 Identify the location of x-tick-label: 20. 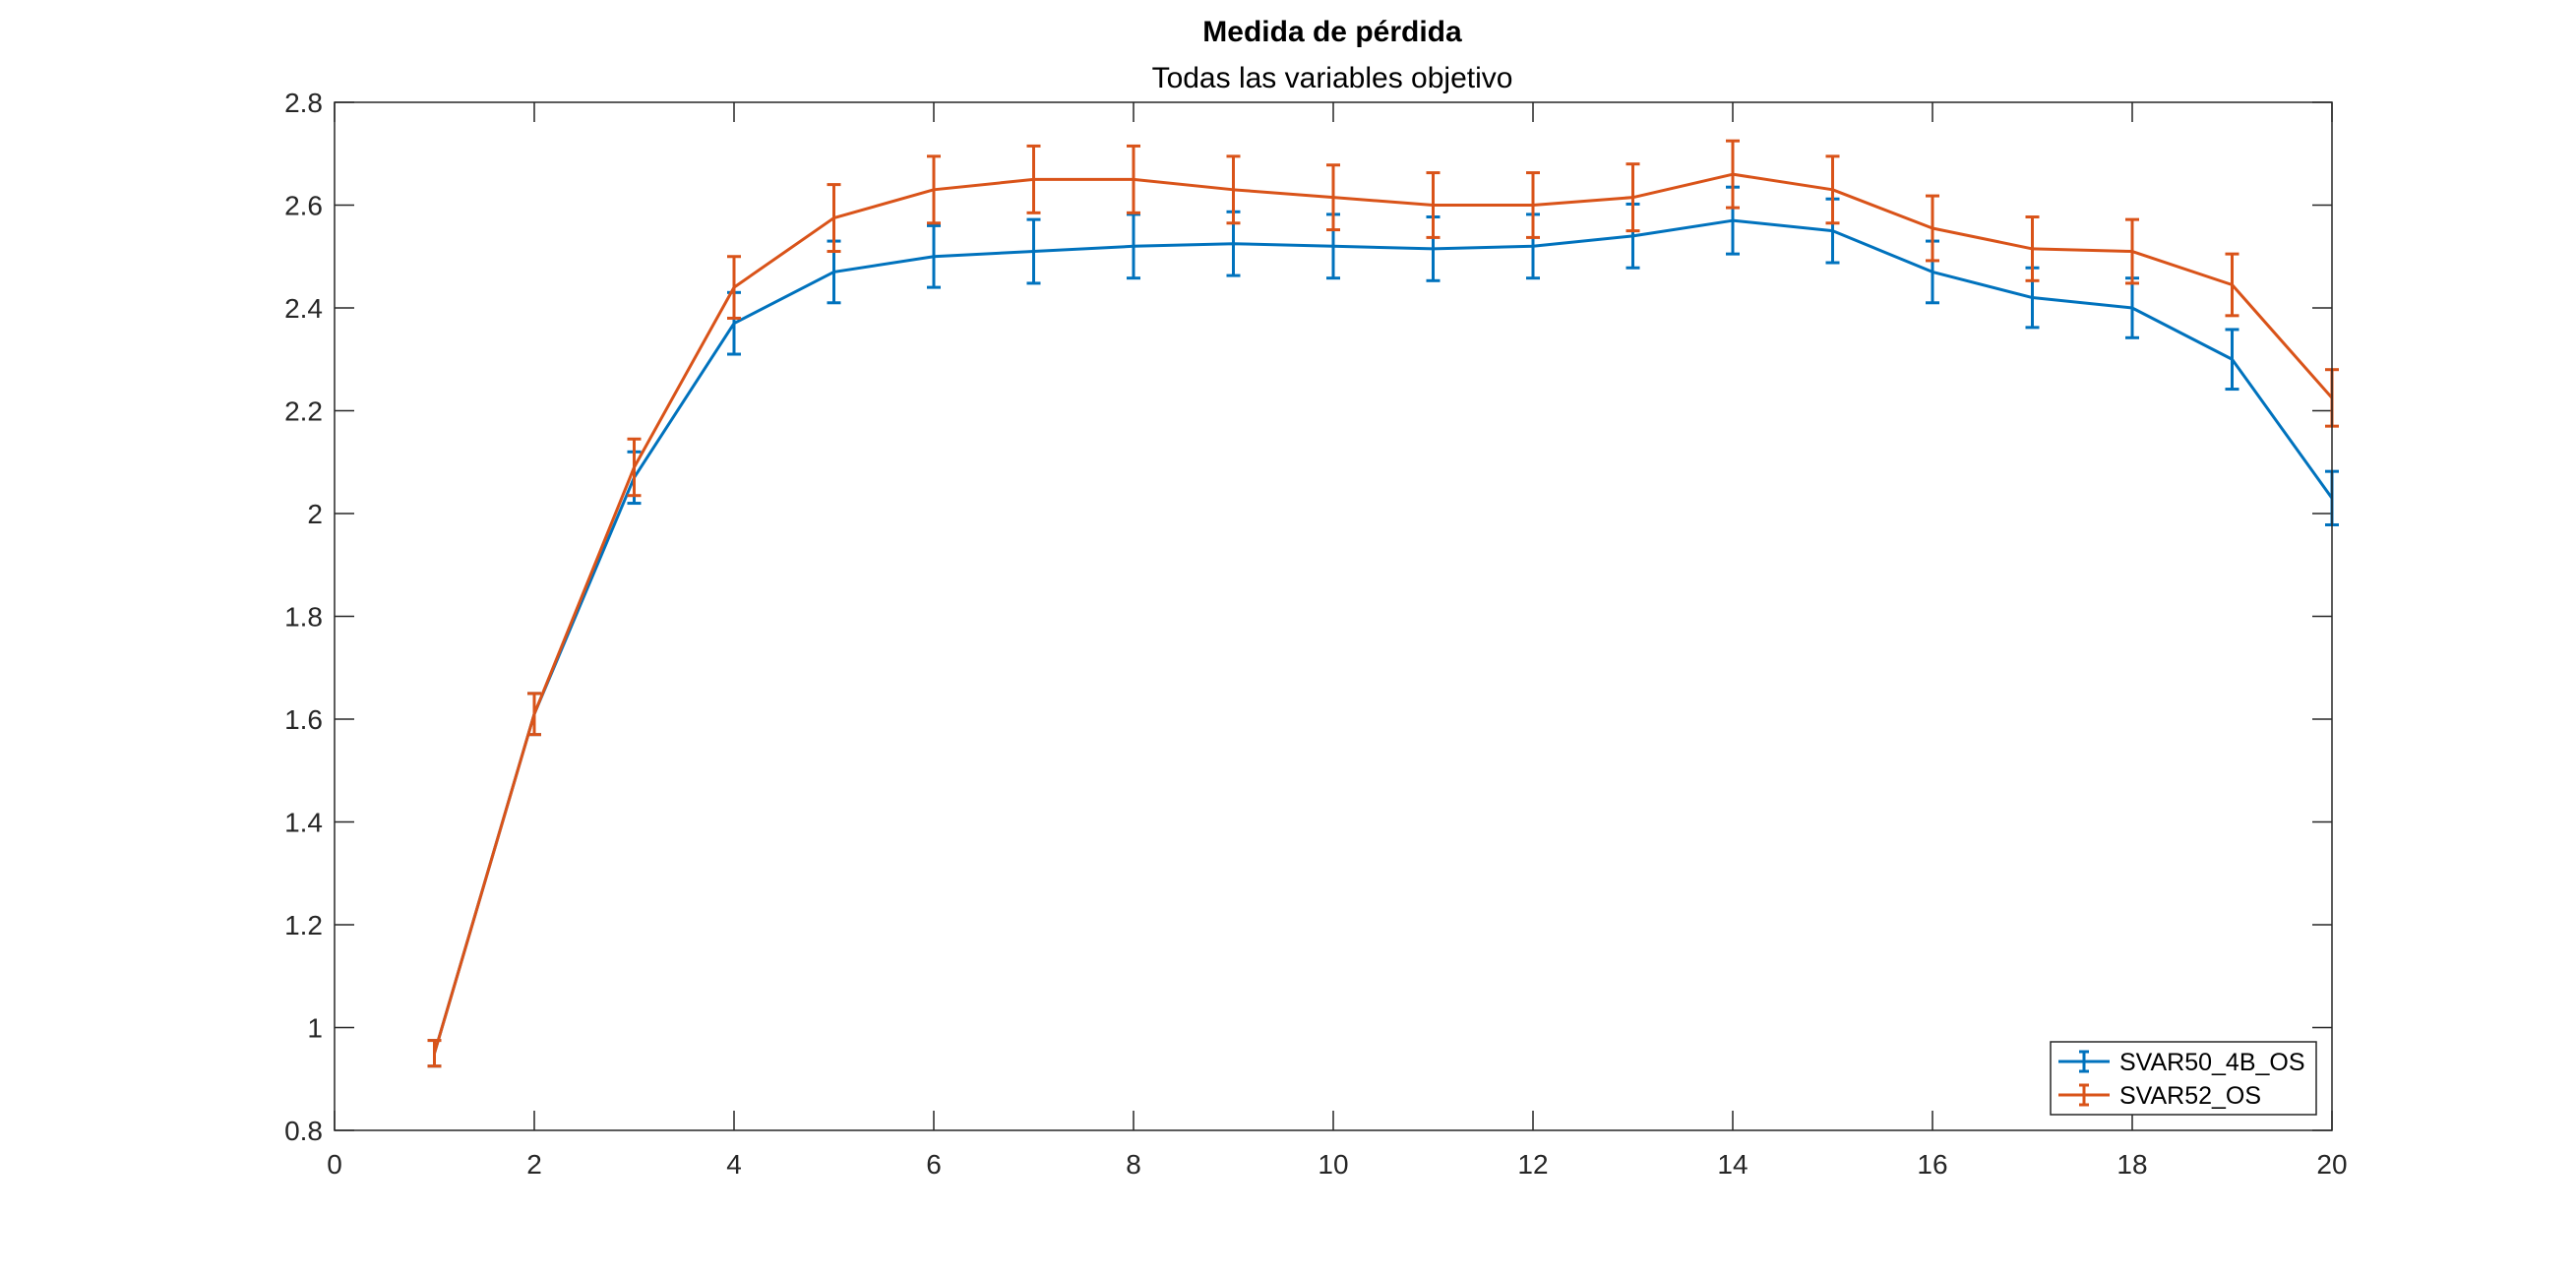
(2331, 1164).